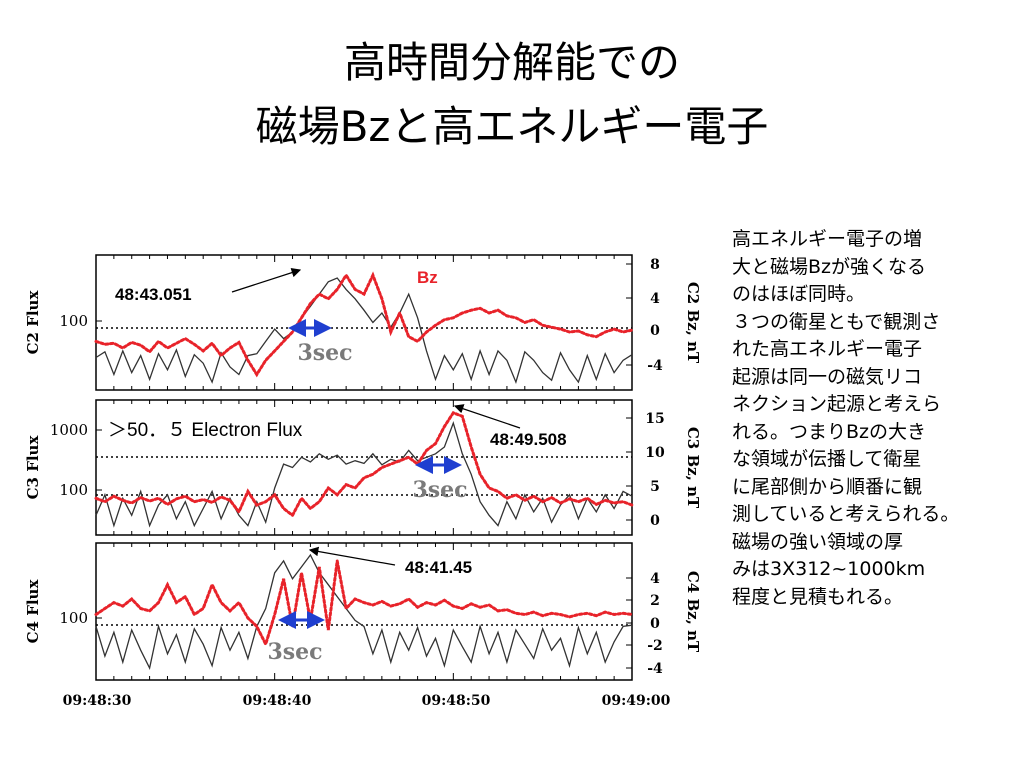 The image size is (1024, 768). I want to click on right-axis-title: C4 Bz, nT, so click(693, 612).